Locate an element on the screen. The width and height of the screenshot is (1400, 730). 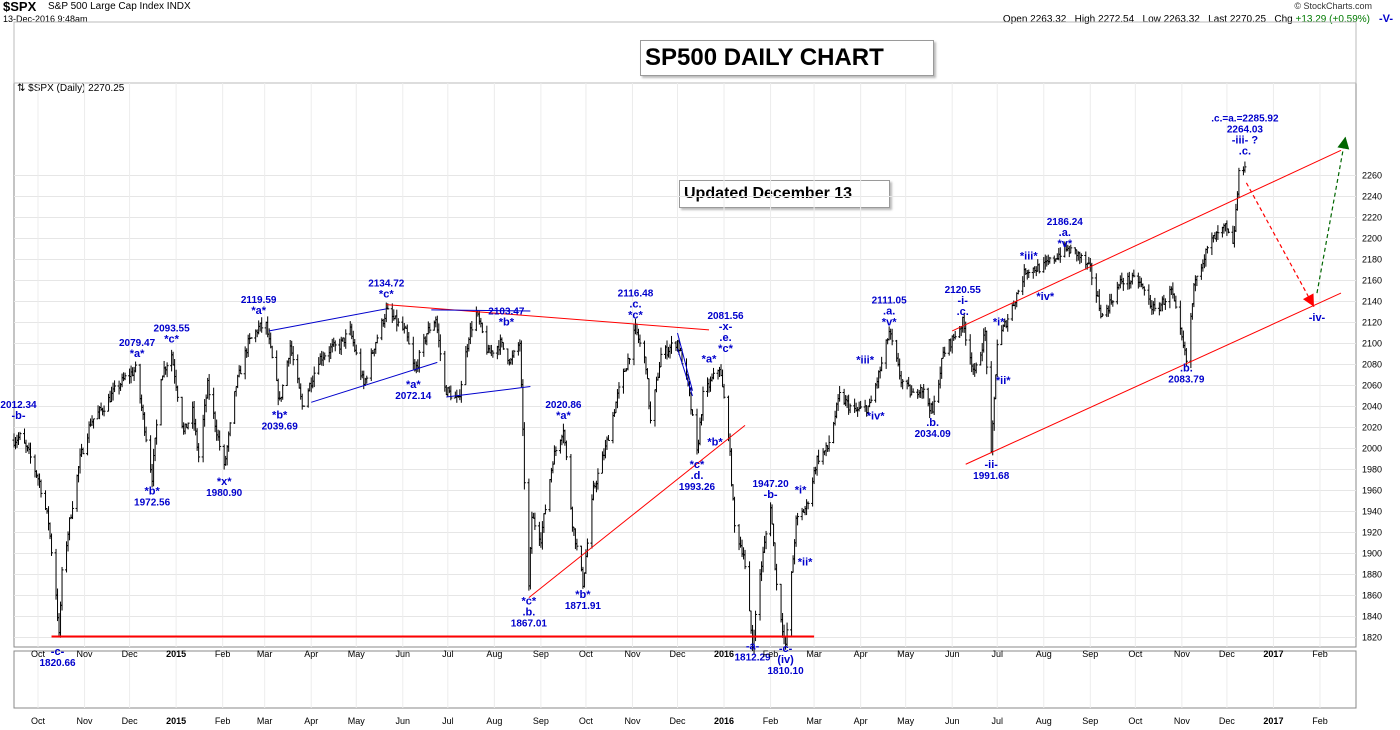
y-tick-label: 2020 is located at coordinates (1372, 428).